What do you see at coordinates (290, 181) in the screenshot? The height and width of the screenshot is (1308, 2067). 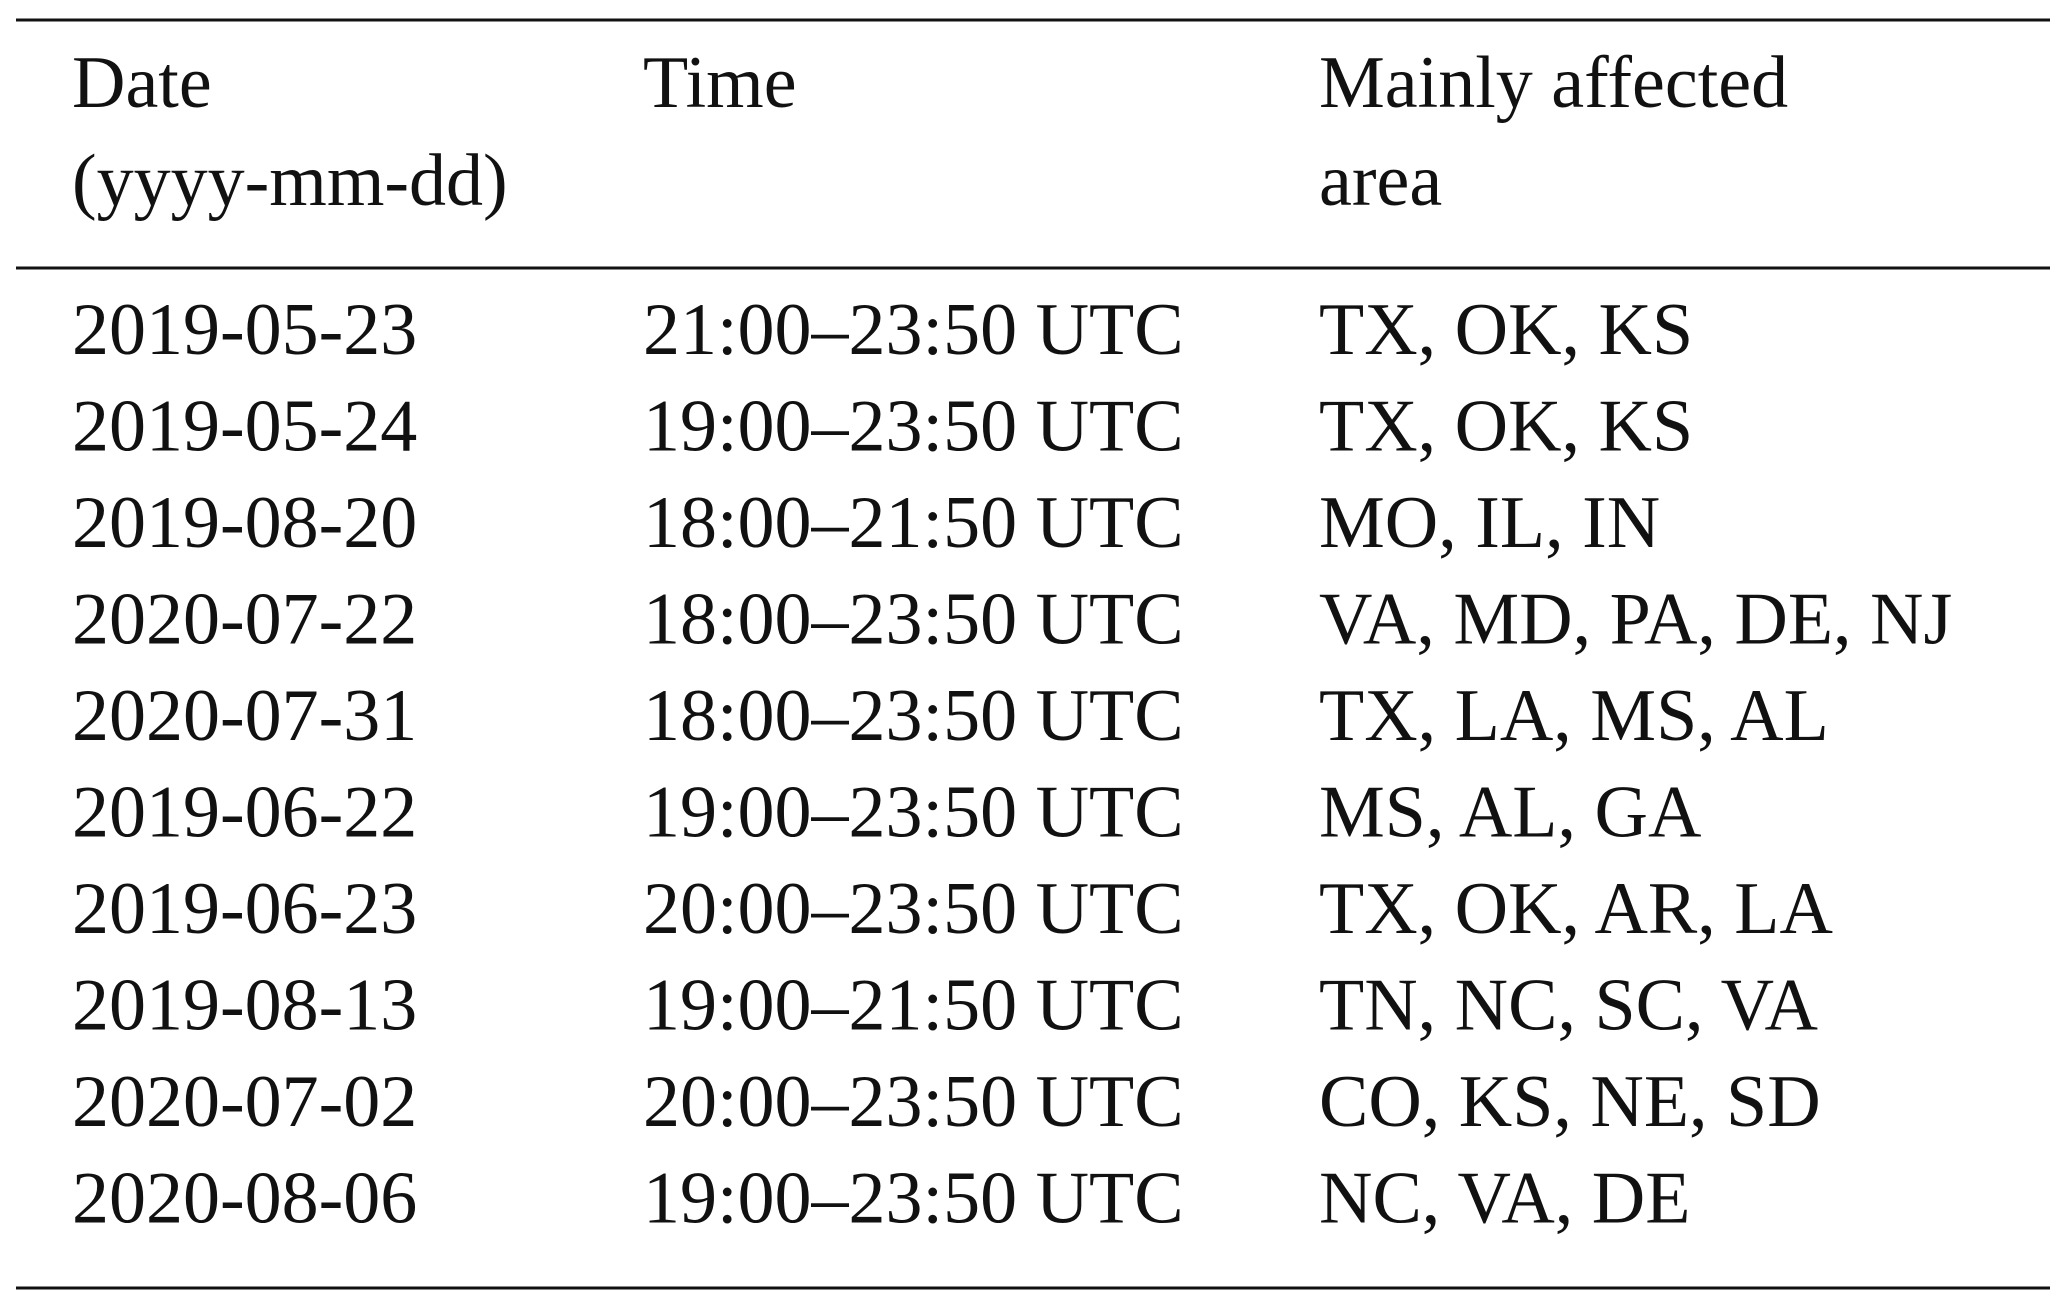 I see `header-cell: (yyyy-mm-dd)` at bounding box center [290, 181].